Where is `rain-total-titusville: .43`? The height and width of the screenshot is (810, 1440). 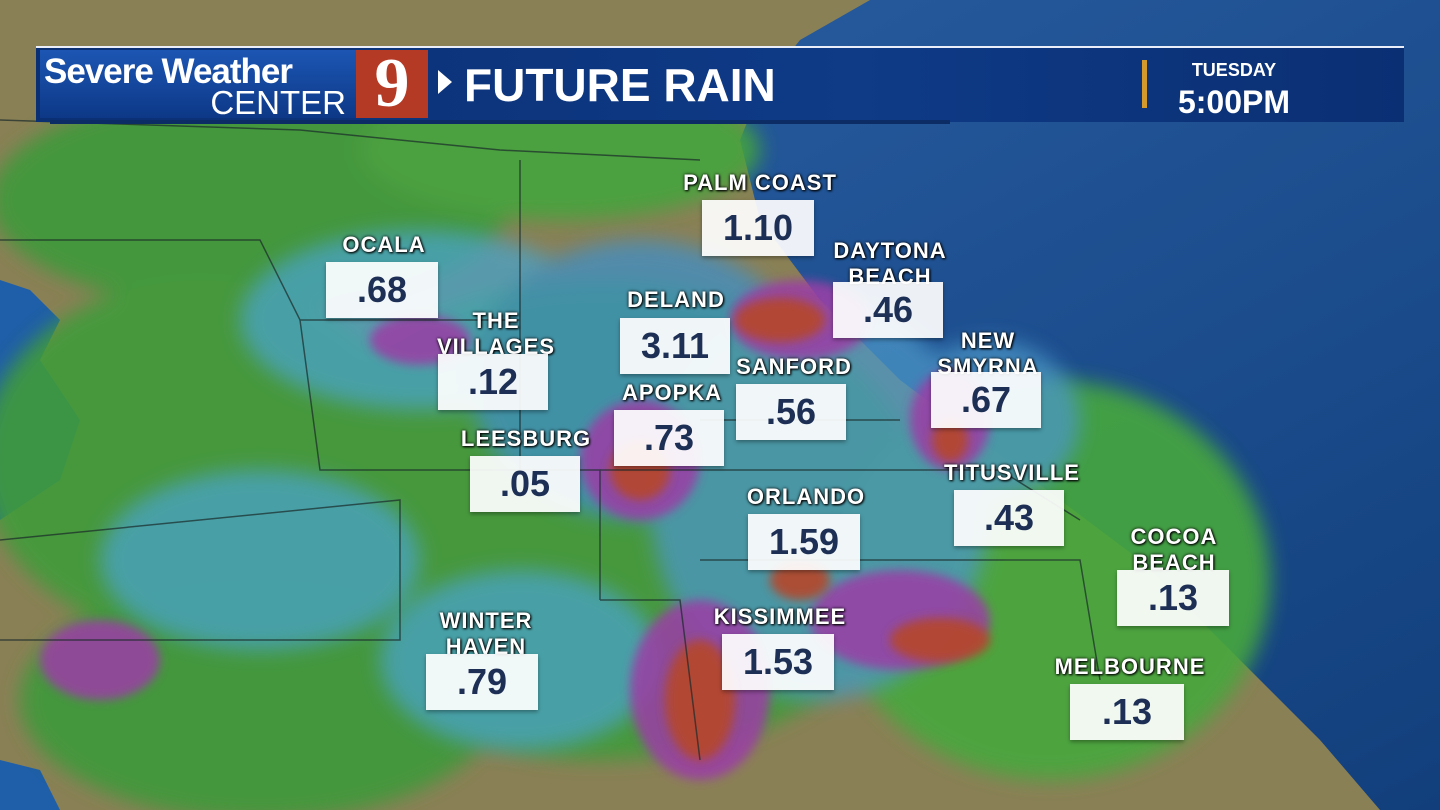 rain-total-titusville: .43 is located at coordinates (1009, 518).